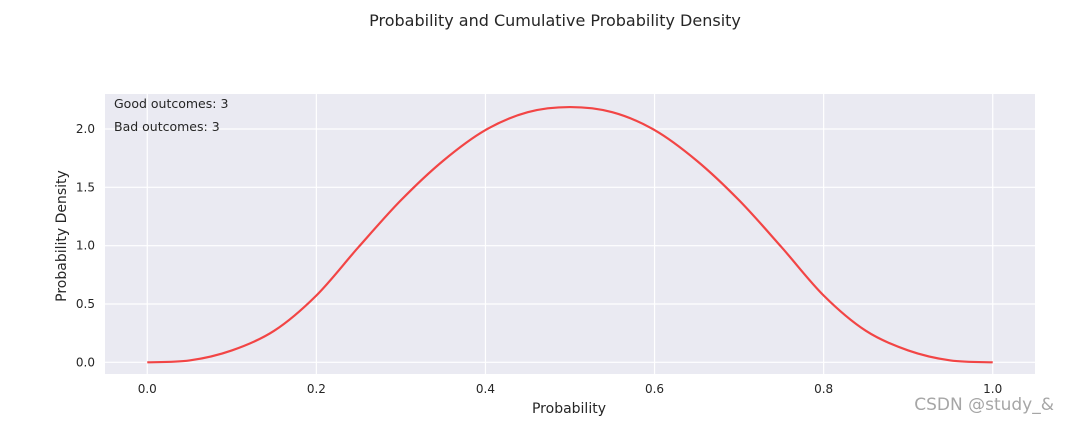  What do you see at coordinates (485, 389) in the screenshot?
I see `x-tick-label: 0.4` at bounding box center [485, 389].